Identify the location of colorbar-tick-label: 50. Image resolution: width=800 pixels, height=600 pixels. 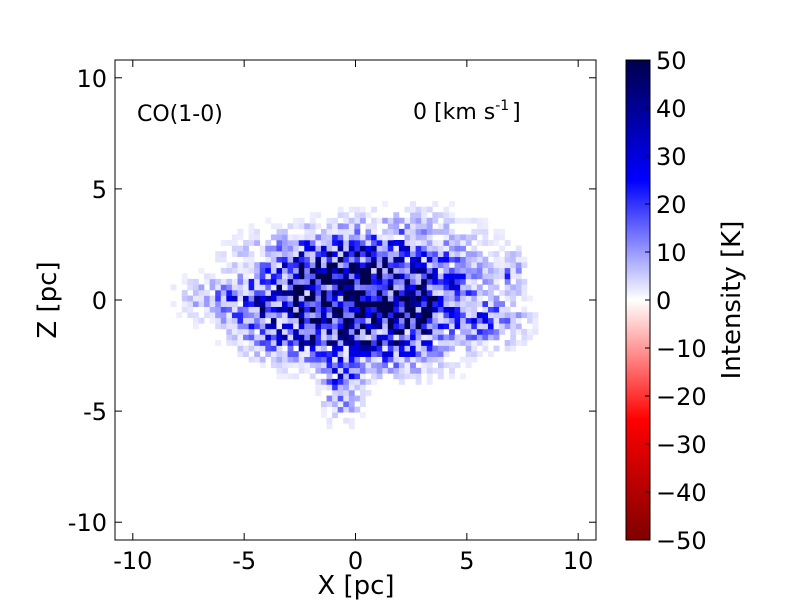
(671, 61).